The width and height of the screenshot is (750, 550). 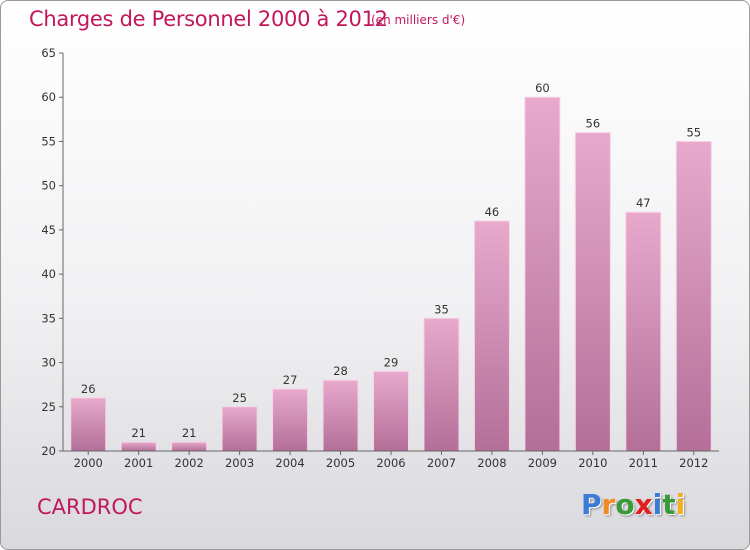 I want to click on y-tick-label: 25, so click(x=48, y=407).